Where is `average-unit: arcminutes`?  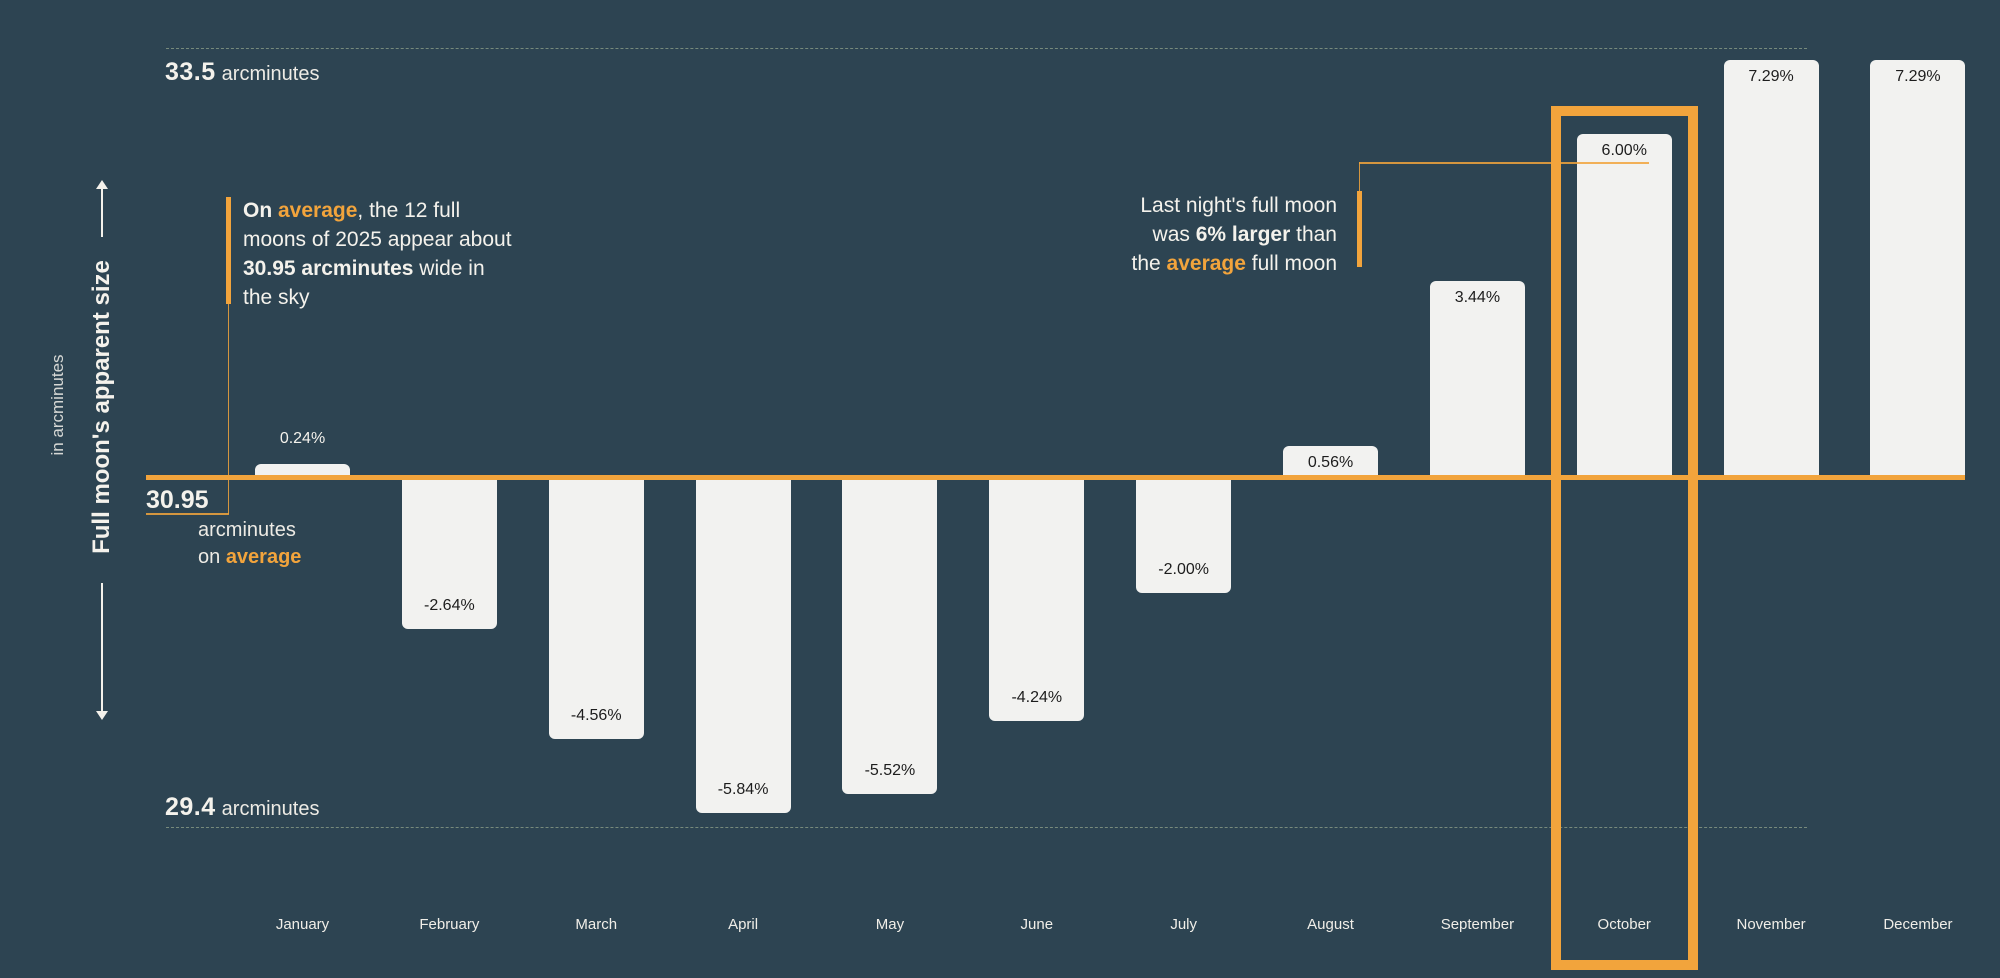 average-unit: arcminutes is located at coordinates (247, 530).